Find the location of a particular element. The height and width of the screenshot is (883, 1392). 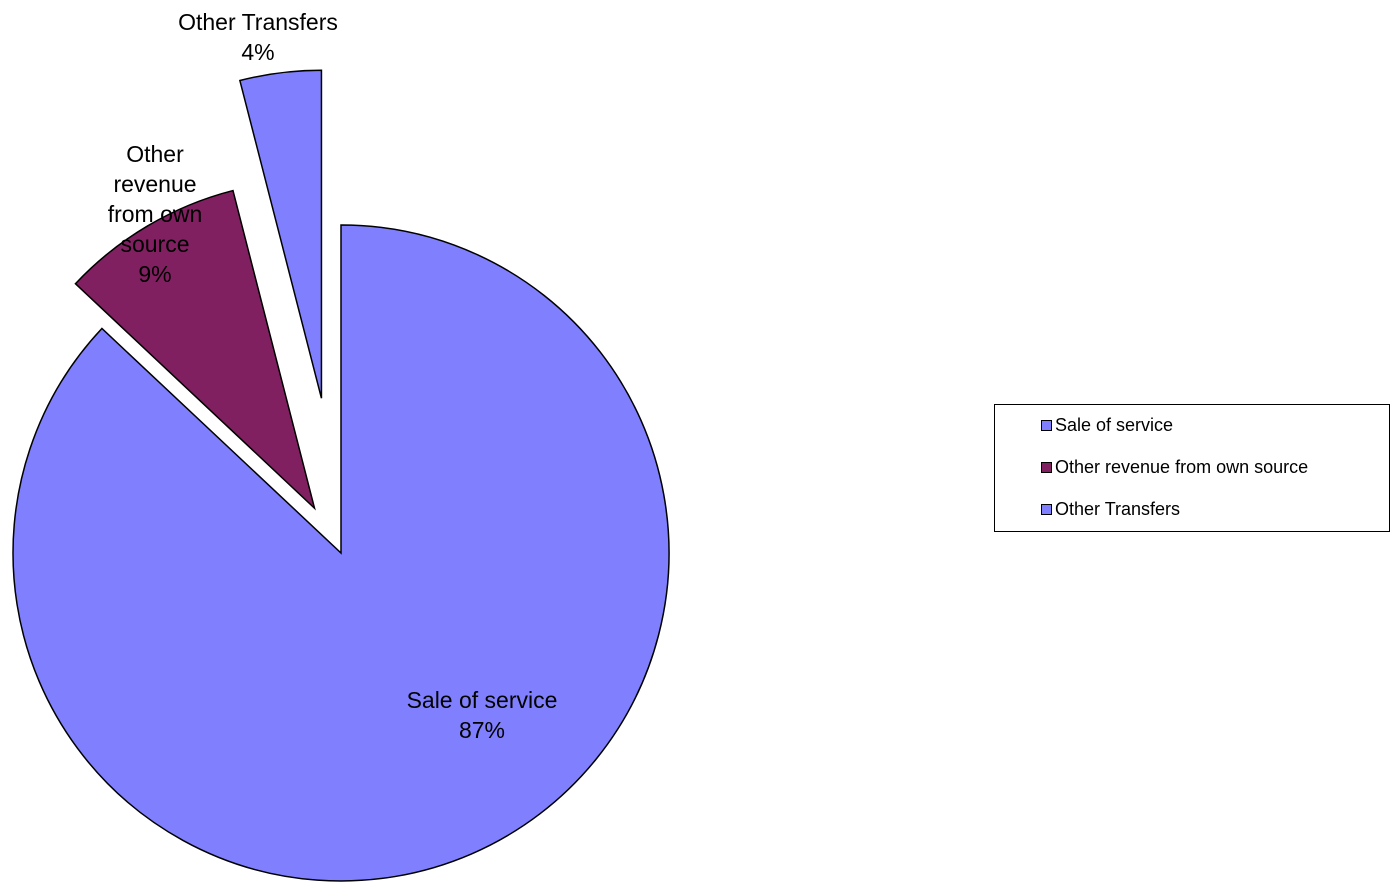

slice-label-other-revenue: Other revenue from own source 9% is located at coordinates (155, 214).